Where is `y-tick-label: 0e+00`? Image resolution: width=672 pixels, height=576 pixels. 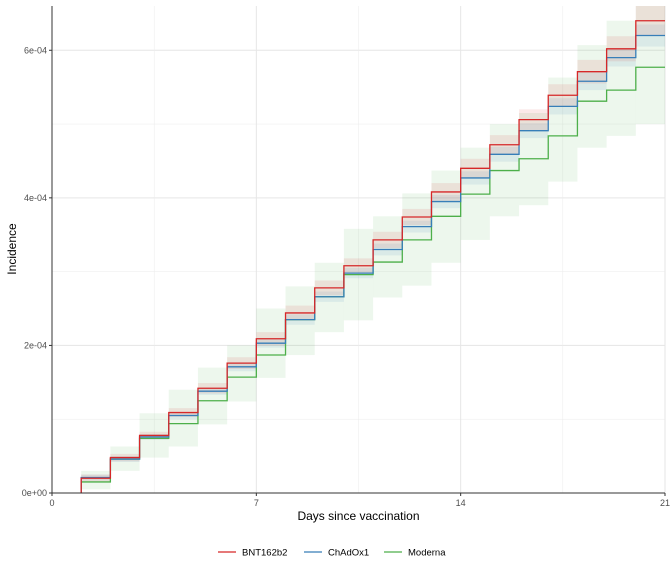
y-tick-label: 0e+00 is located at coordinates (34, 493).